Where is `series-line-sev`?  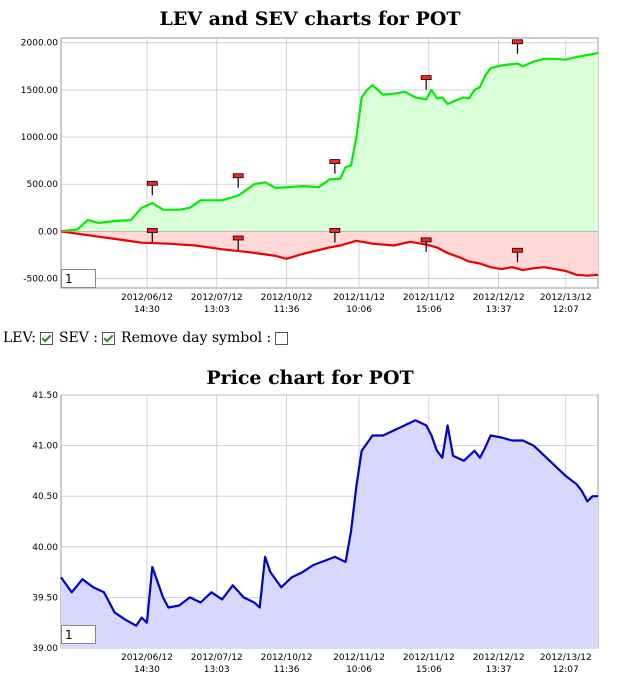
series-line-sev is located at coordinates (329, 253).